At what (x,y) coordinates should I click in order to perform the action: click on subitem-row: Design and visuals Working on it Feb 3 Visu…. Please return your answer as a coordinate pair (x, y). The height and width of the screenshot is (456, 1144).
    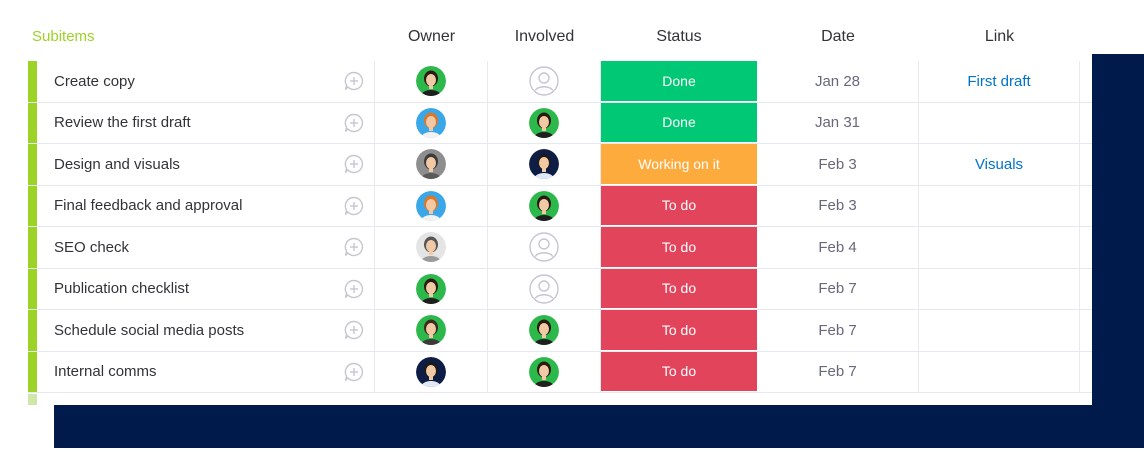
    Looking at the image, I should click on (560, 165).